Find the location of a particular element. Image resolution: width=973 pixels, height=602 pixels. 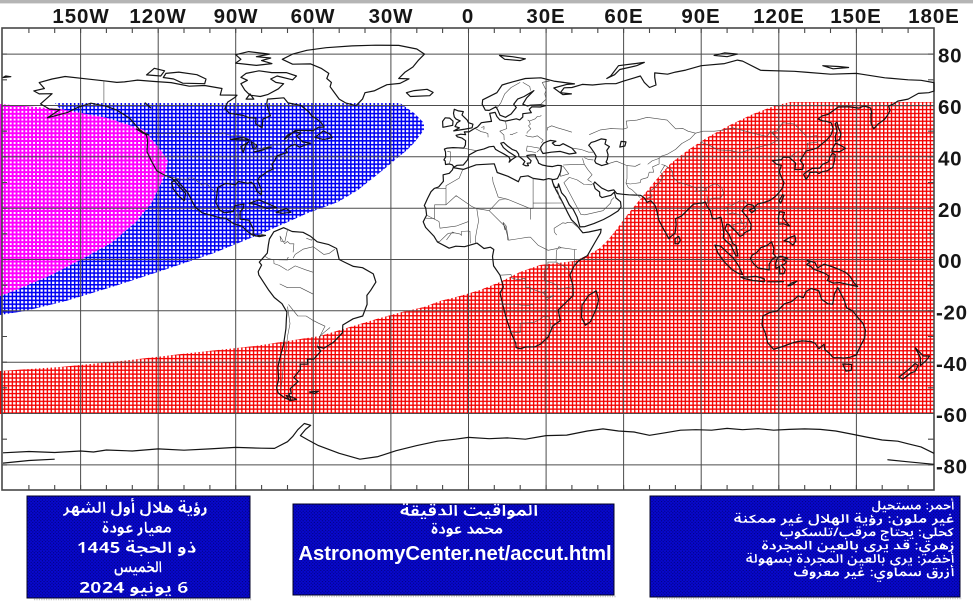

svg-text: -20 is located at coordinates (952, 312).